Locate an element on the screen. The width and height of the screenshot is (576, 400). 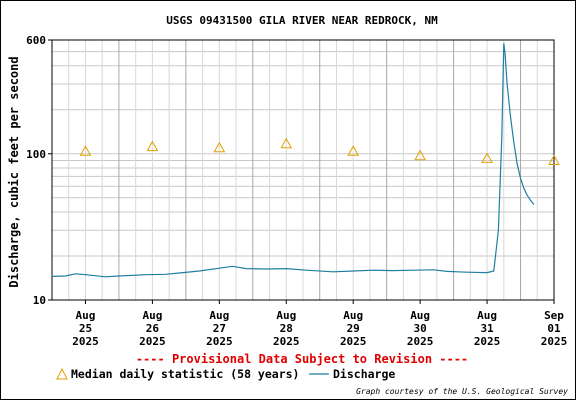
x-tick-label: Aug 26 2025 is located at coordinates (152, 328).